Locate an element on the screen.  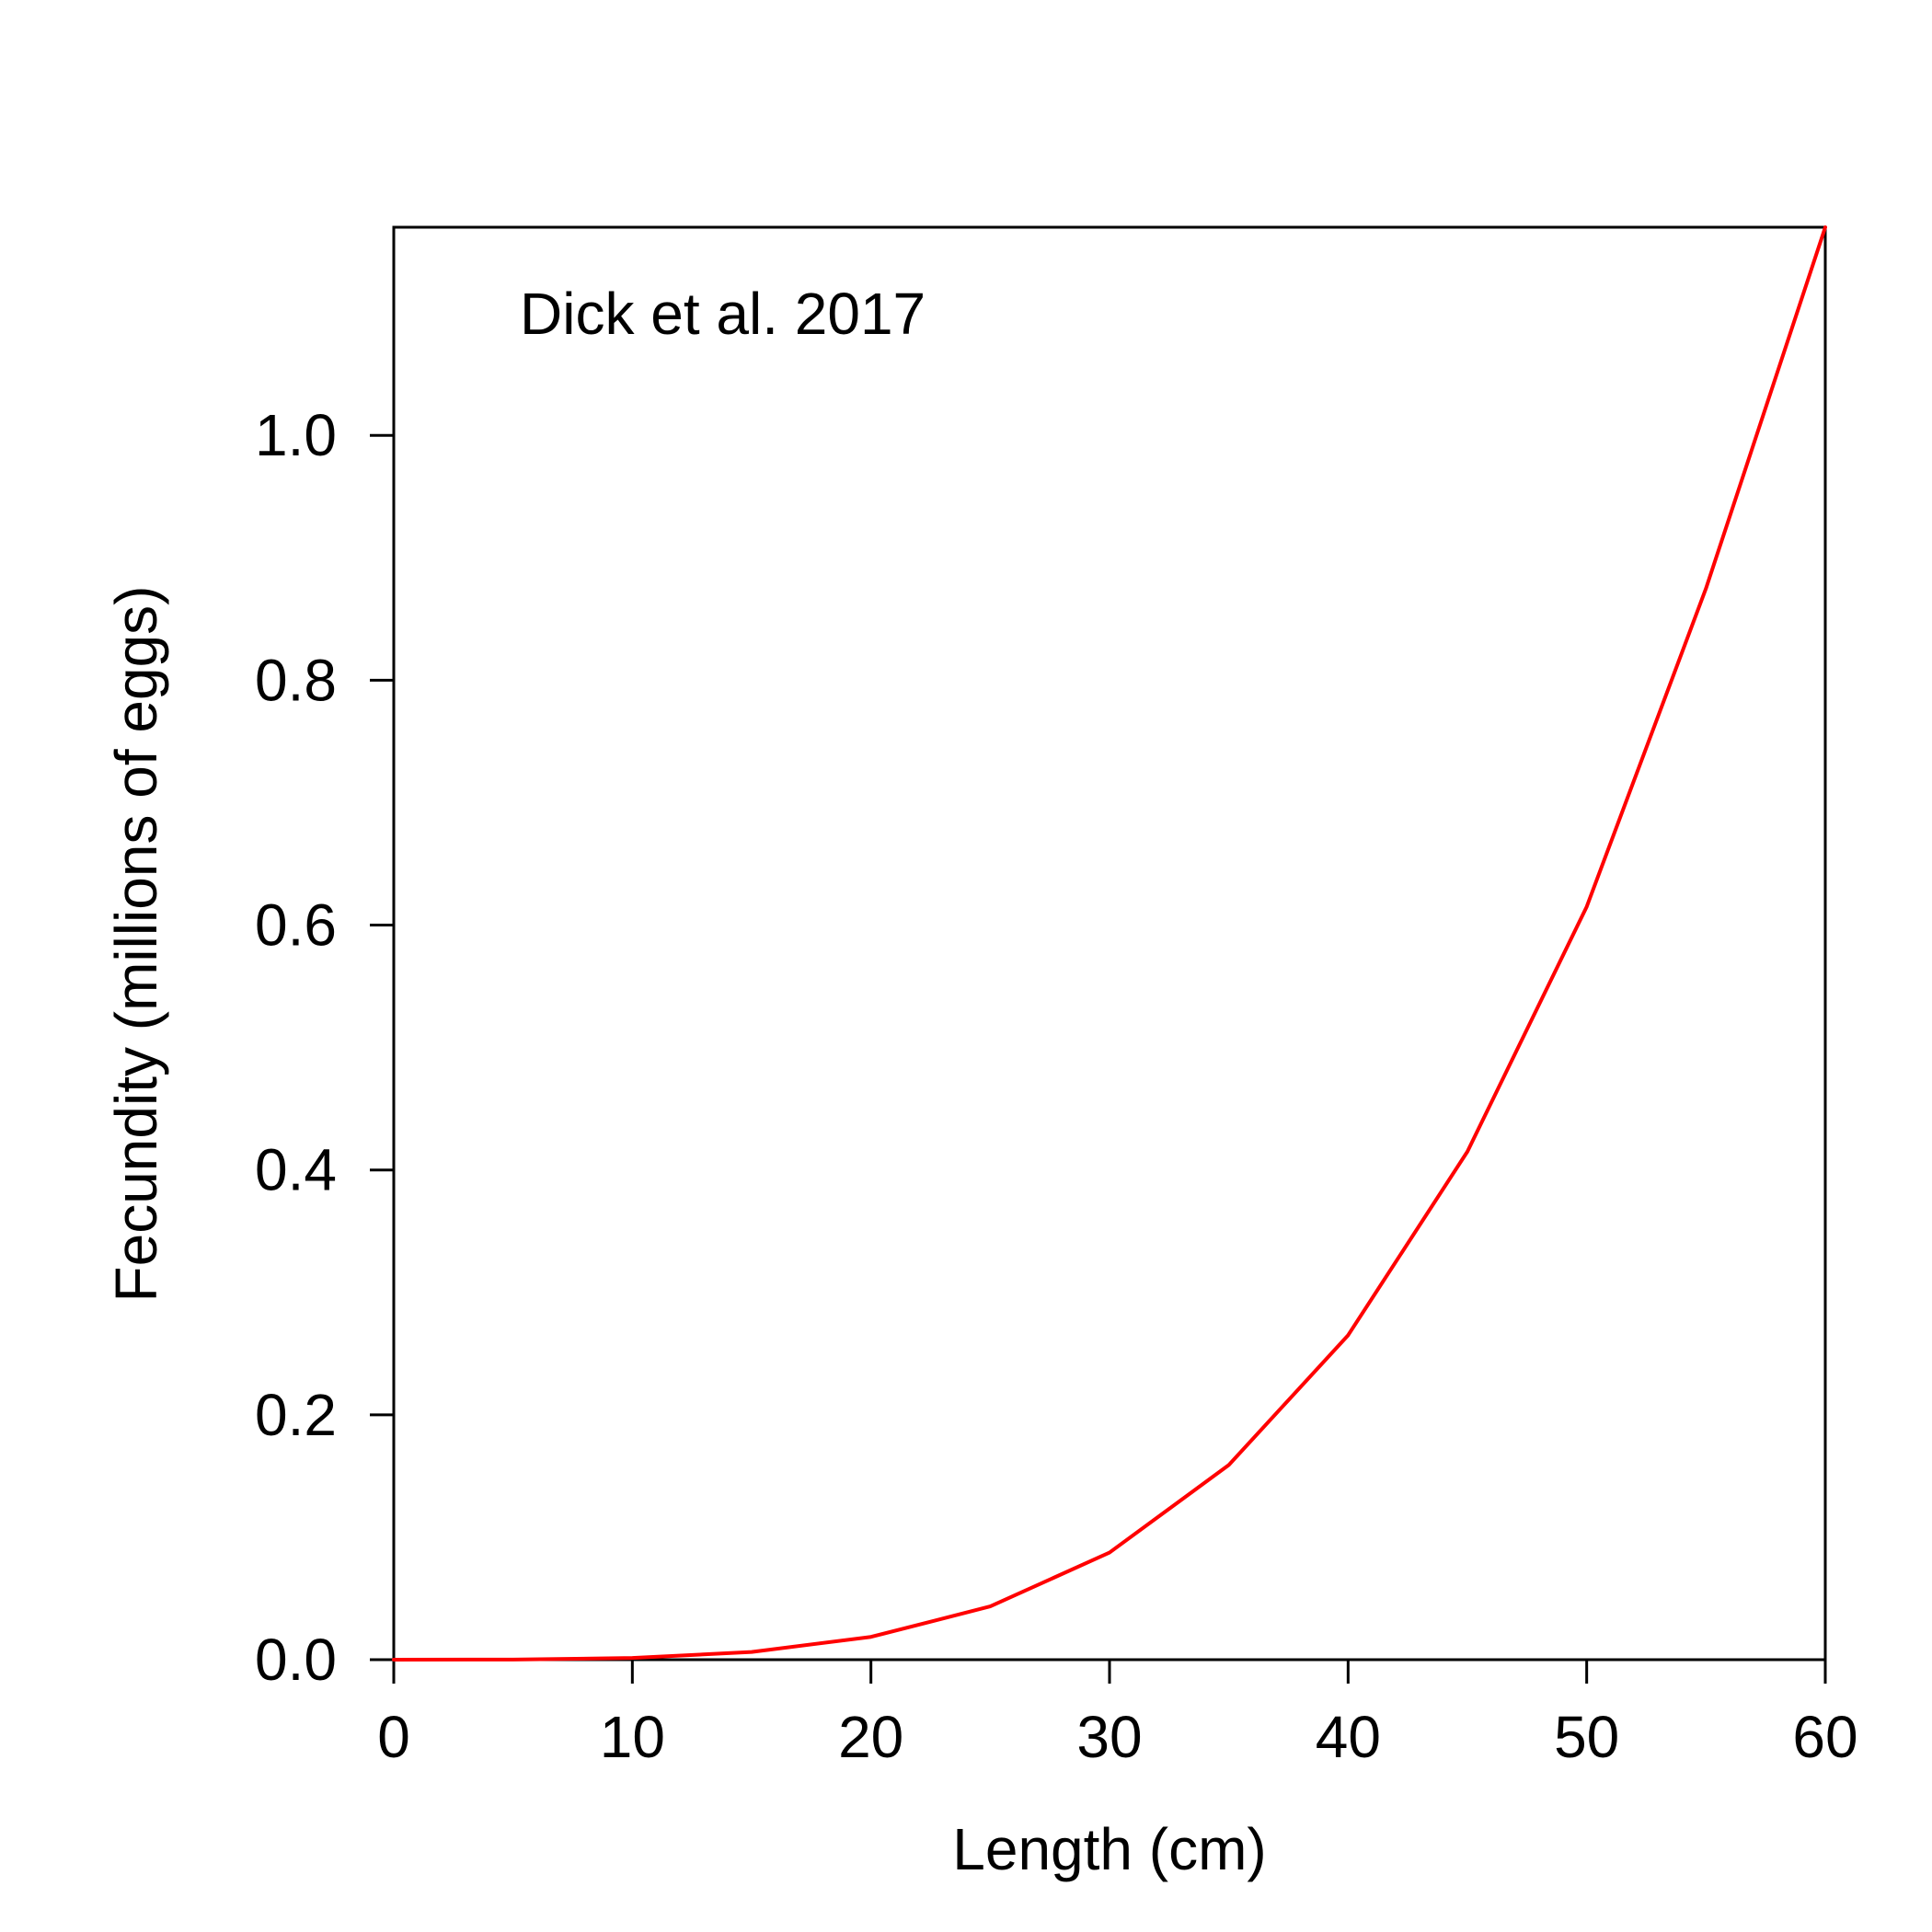
y-axis-title: Fecundity (millions of eggs) is located at coordinates (136, 945).